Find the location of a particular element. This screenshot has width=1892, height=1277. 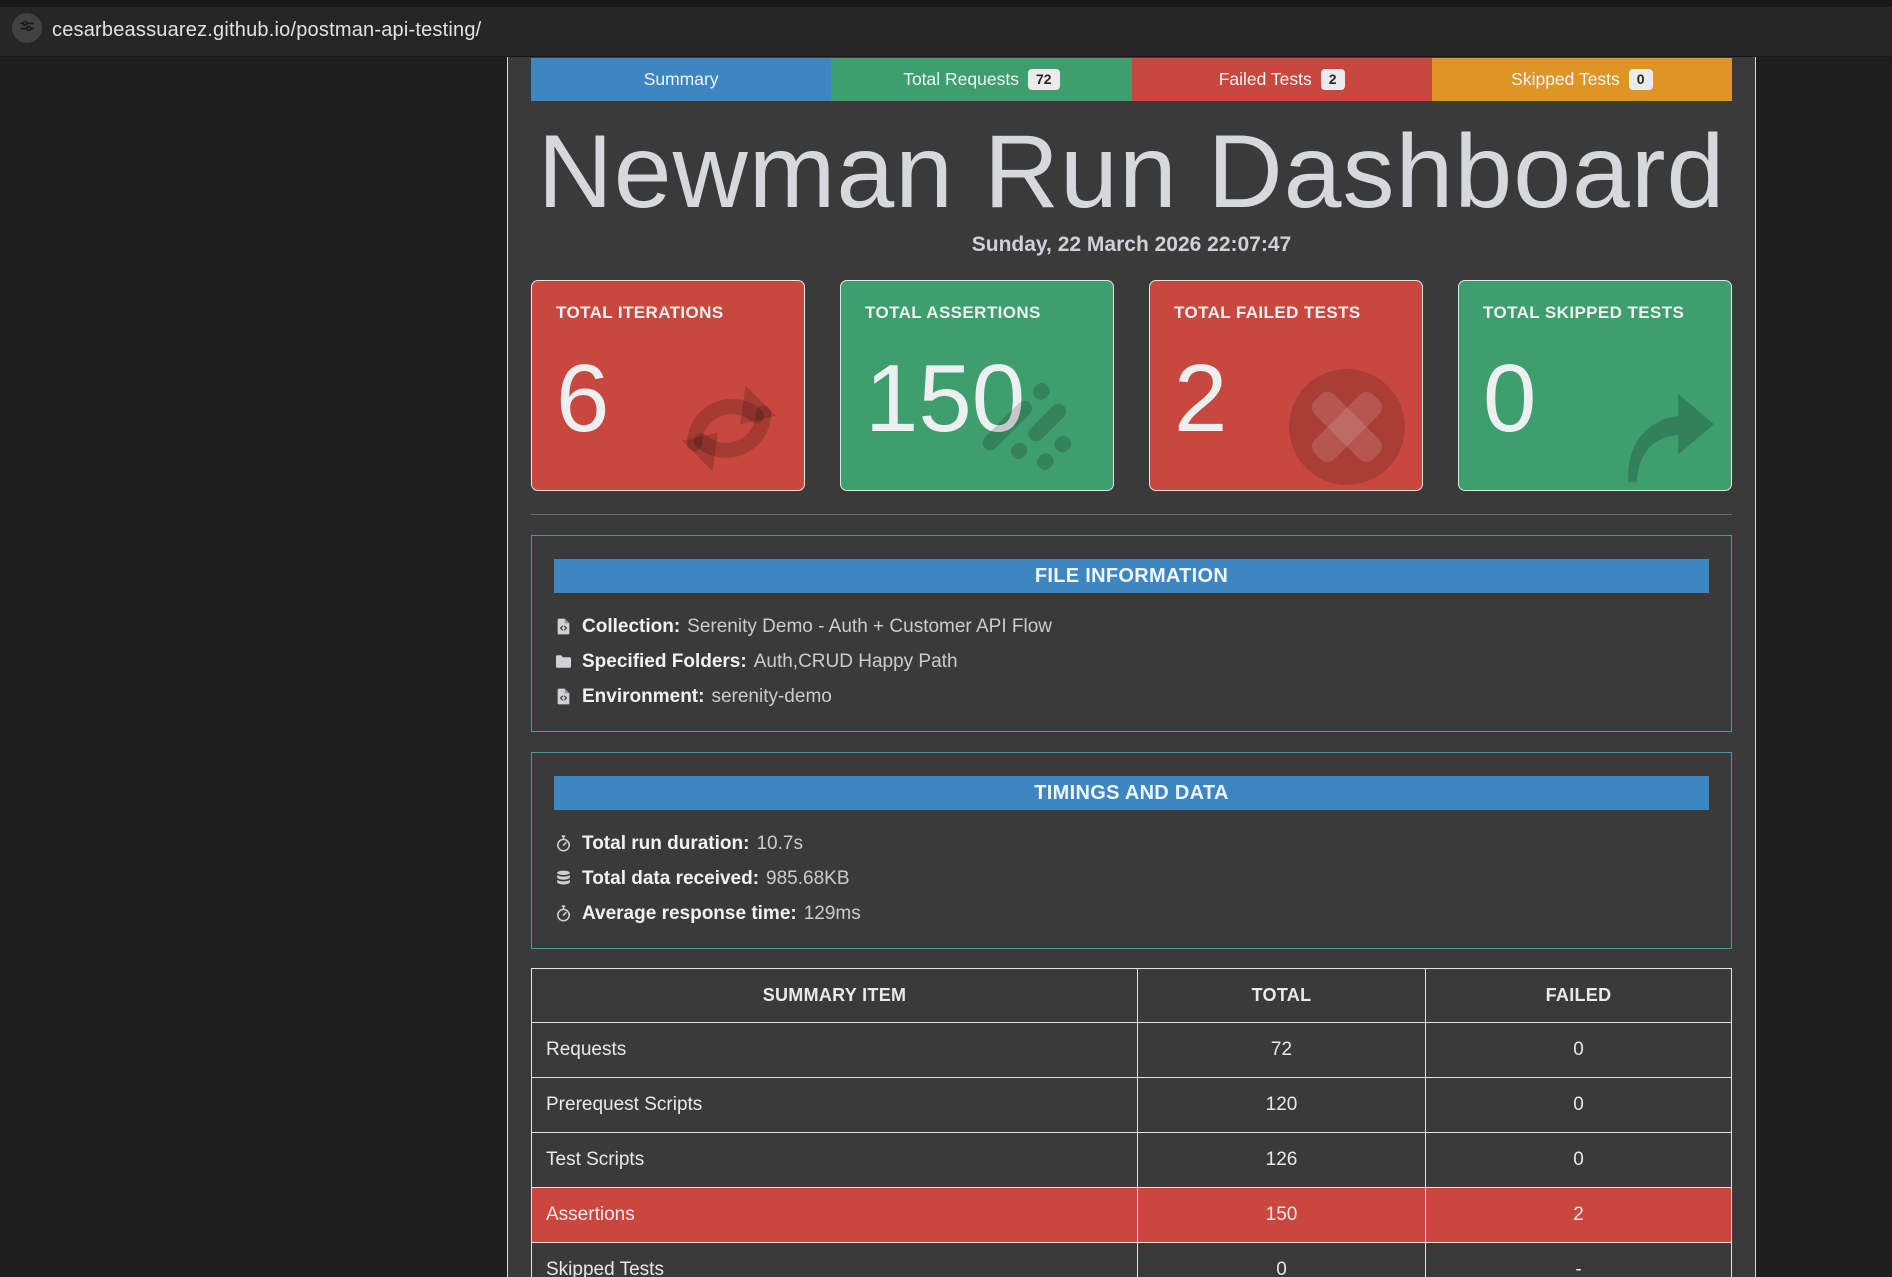

stat-card-label: TOTAL ITERATIONS is located at coordinates (640, 313).